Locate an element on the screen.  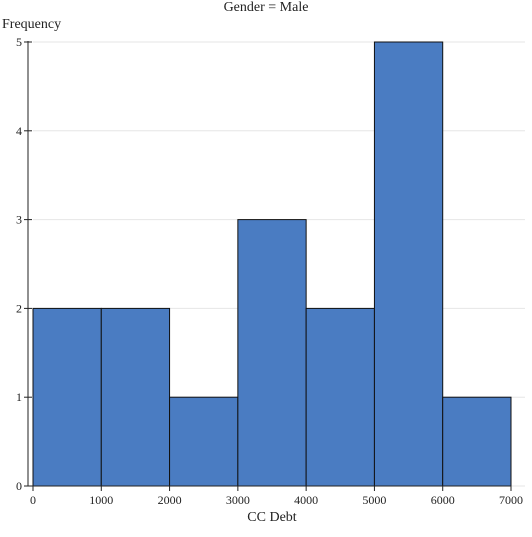
x-axis-label: CC Debt is located at coordinates (272, 517).